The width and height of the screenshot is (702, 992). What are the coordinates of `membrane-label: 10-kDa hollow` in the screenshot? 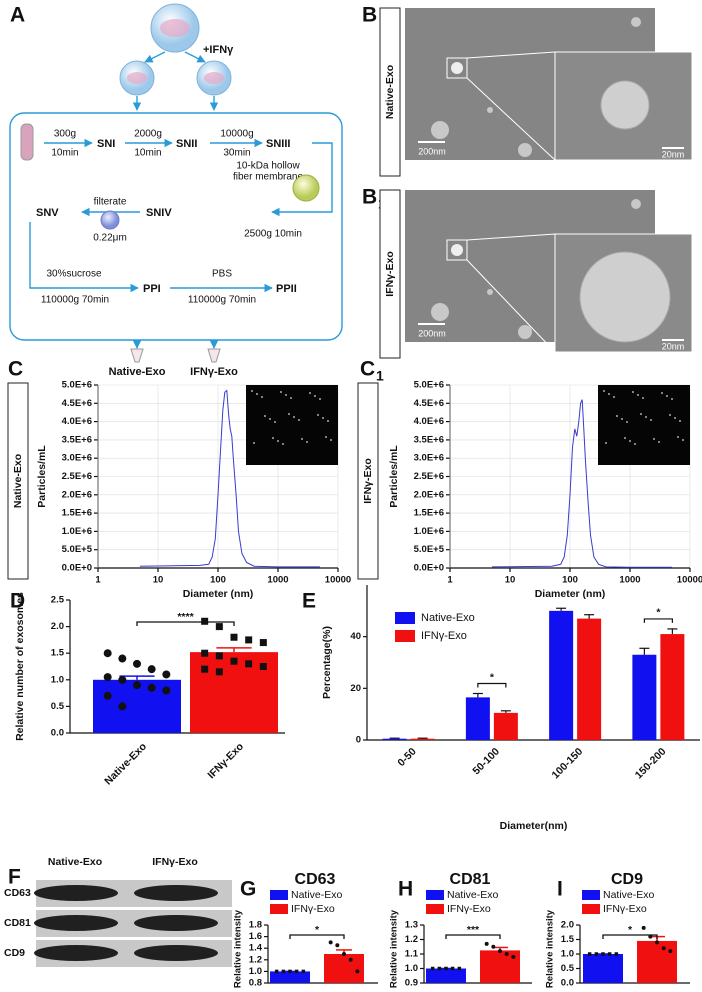 It's located at (268, 166).